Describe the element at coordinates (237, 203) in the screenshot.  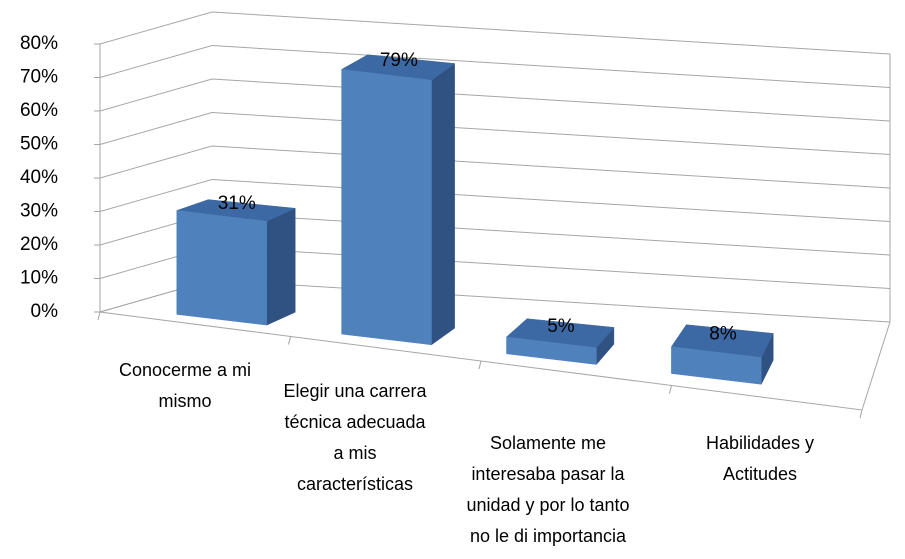
I see `value-label: 31%` at that location.